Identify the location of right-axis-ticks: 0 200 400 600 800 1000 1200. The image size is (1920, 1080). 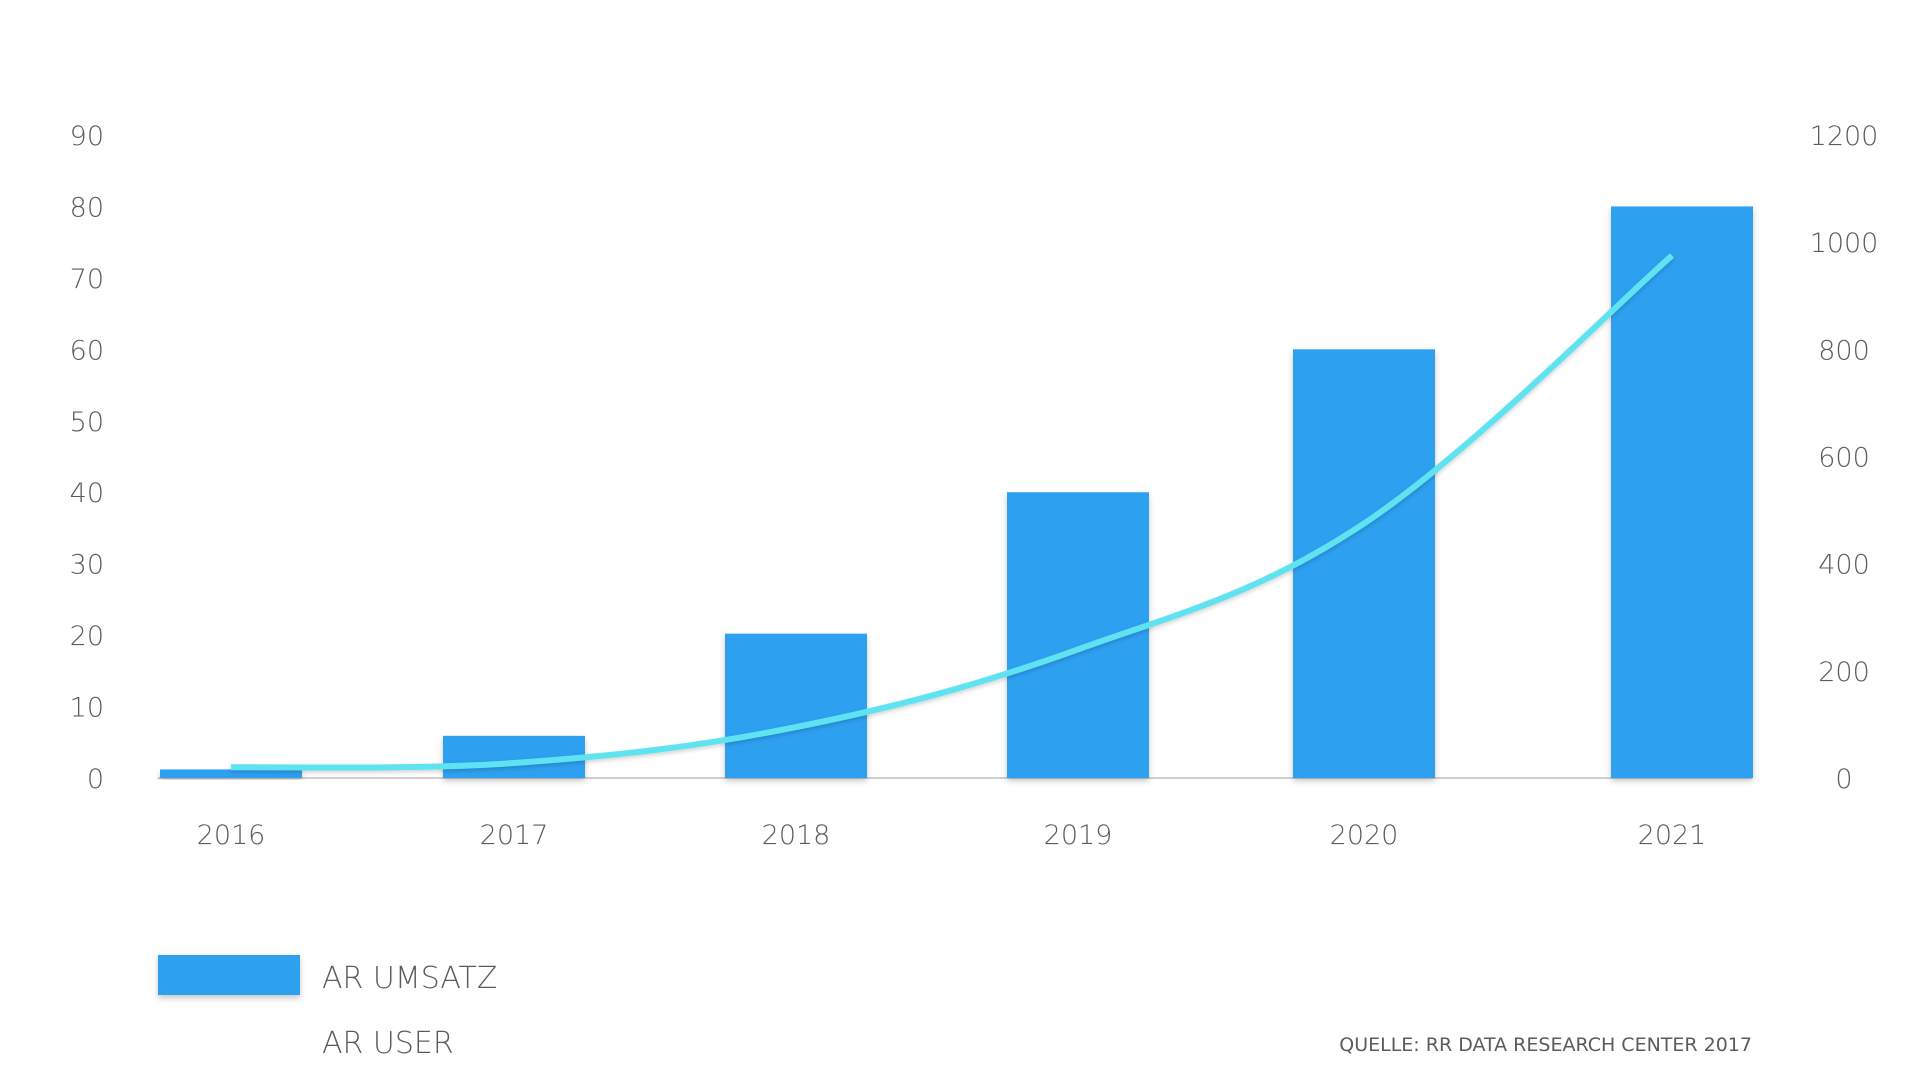
(1844, 458).